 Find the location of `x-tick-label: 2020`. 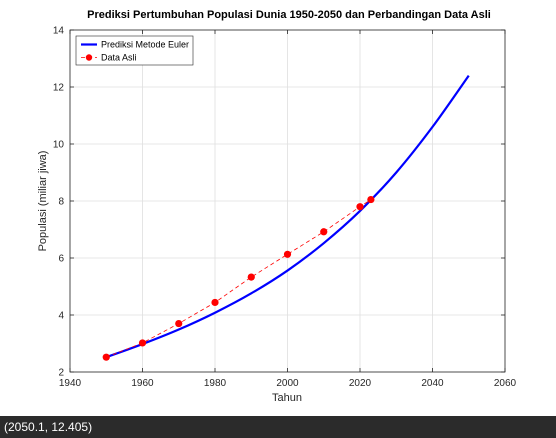

x-tick-label: 2020 is located at coordinates (360, 383).